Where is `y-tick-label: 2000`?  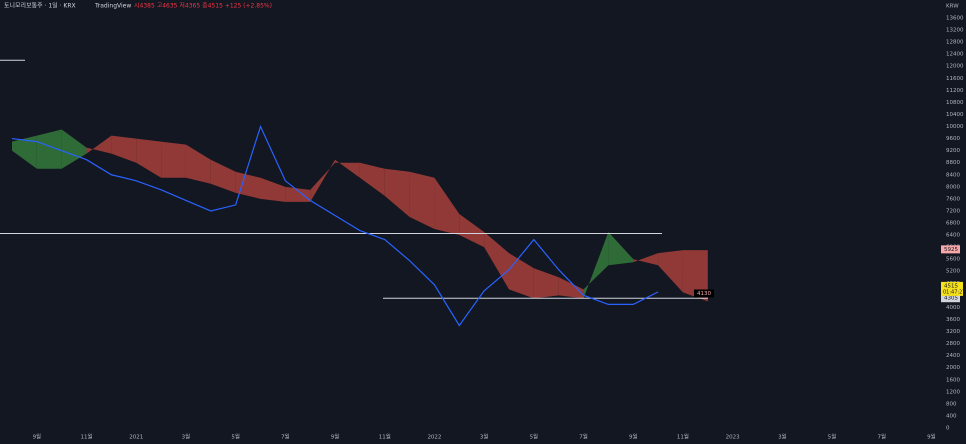
y-tick-label: 2000 is located at coordinates (953, 368).